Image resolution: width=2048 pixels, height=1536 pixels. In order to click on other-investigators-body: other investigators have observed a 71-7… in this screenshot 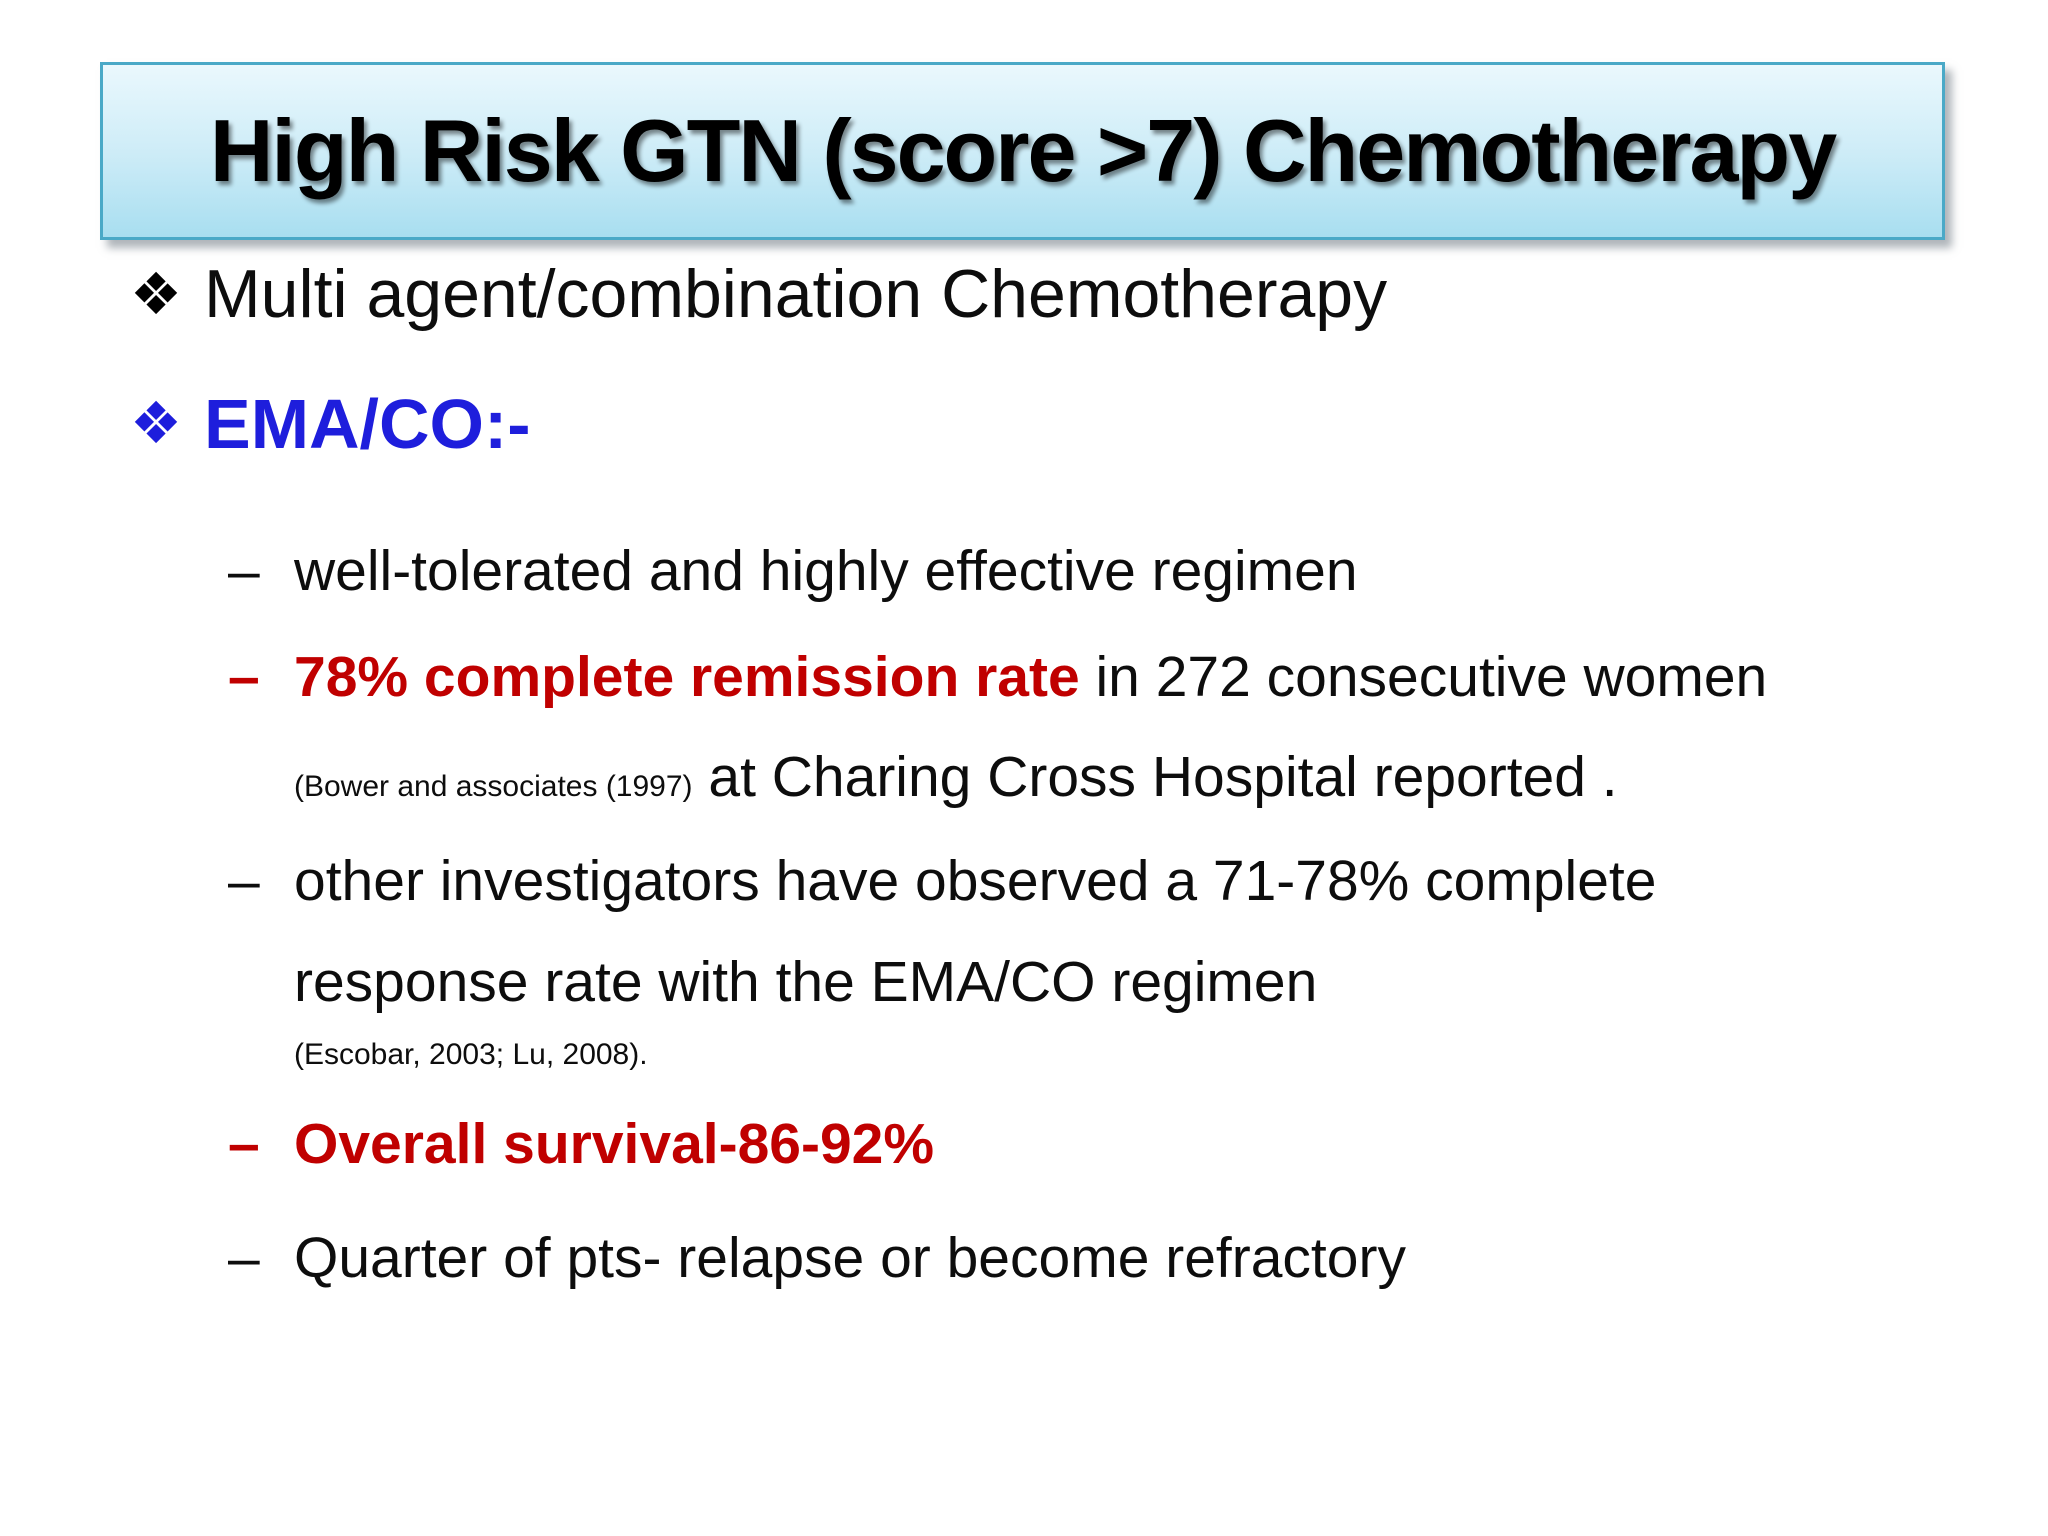, I will do `click(975, 931)`.